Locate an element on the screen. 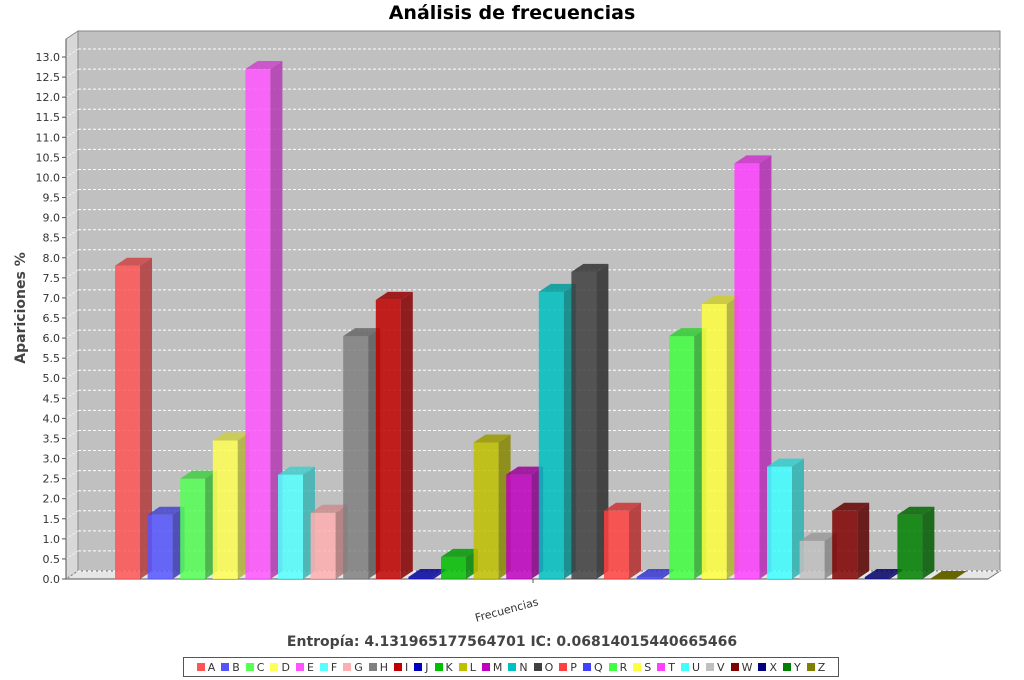 This screenshot has width=1024, height=680. legend-item-C: C is located at coordinates (254, 667).